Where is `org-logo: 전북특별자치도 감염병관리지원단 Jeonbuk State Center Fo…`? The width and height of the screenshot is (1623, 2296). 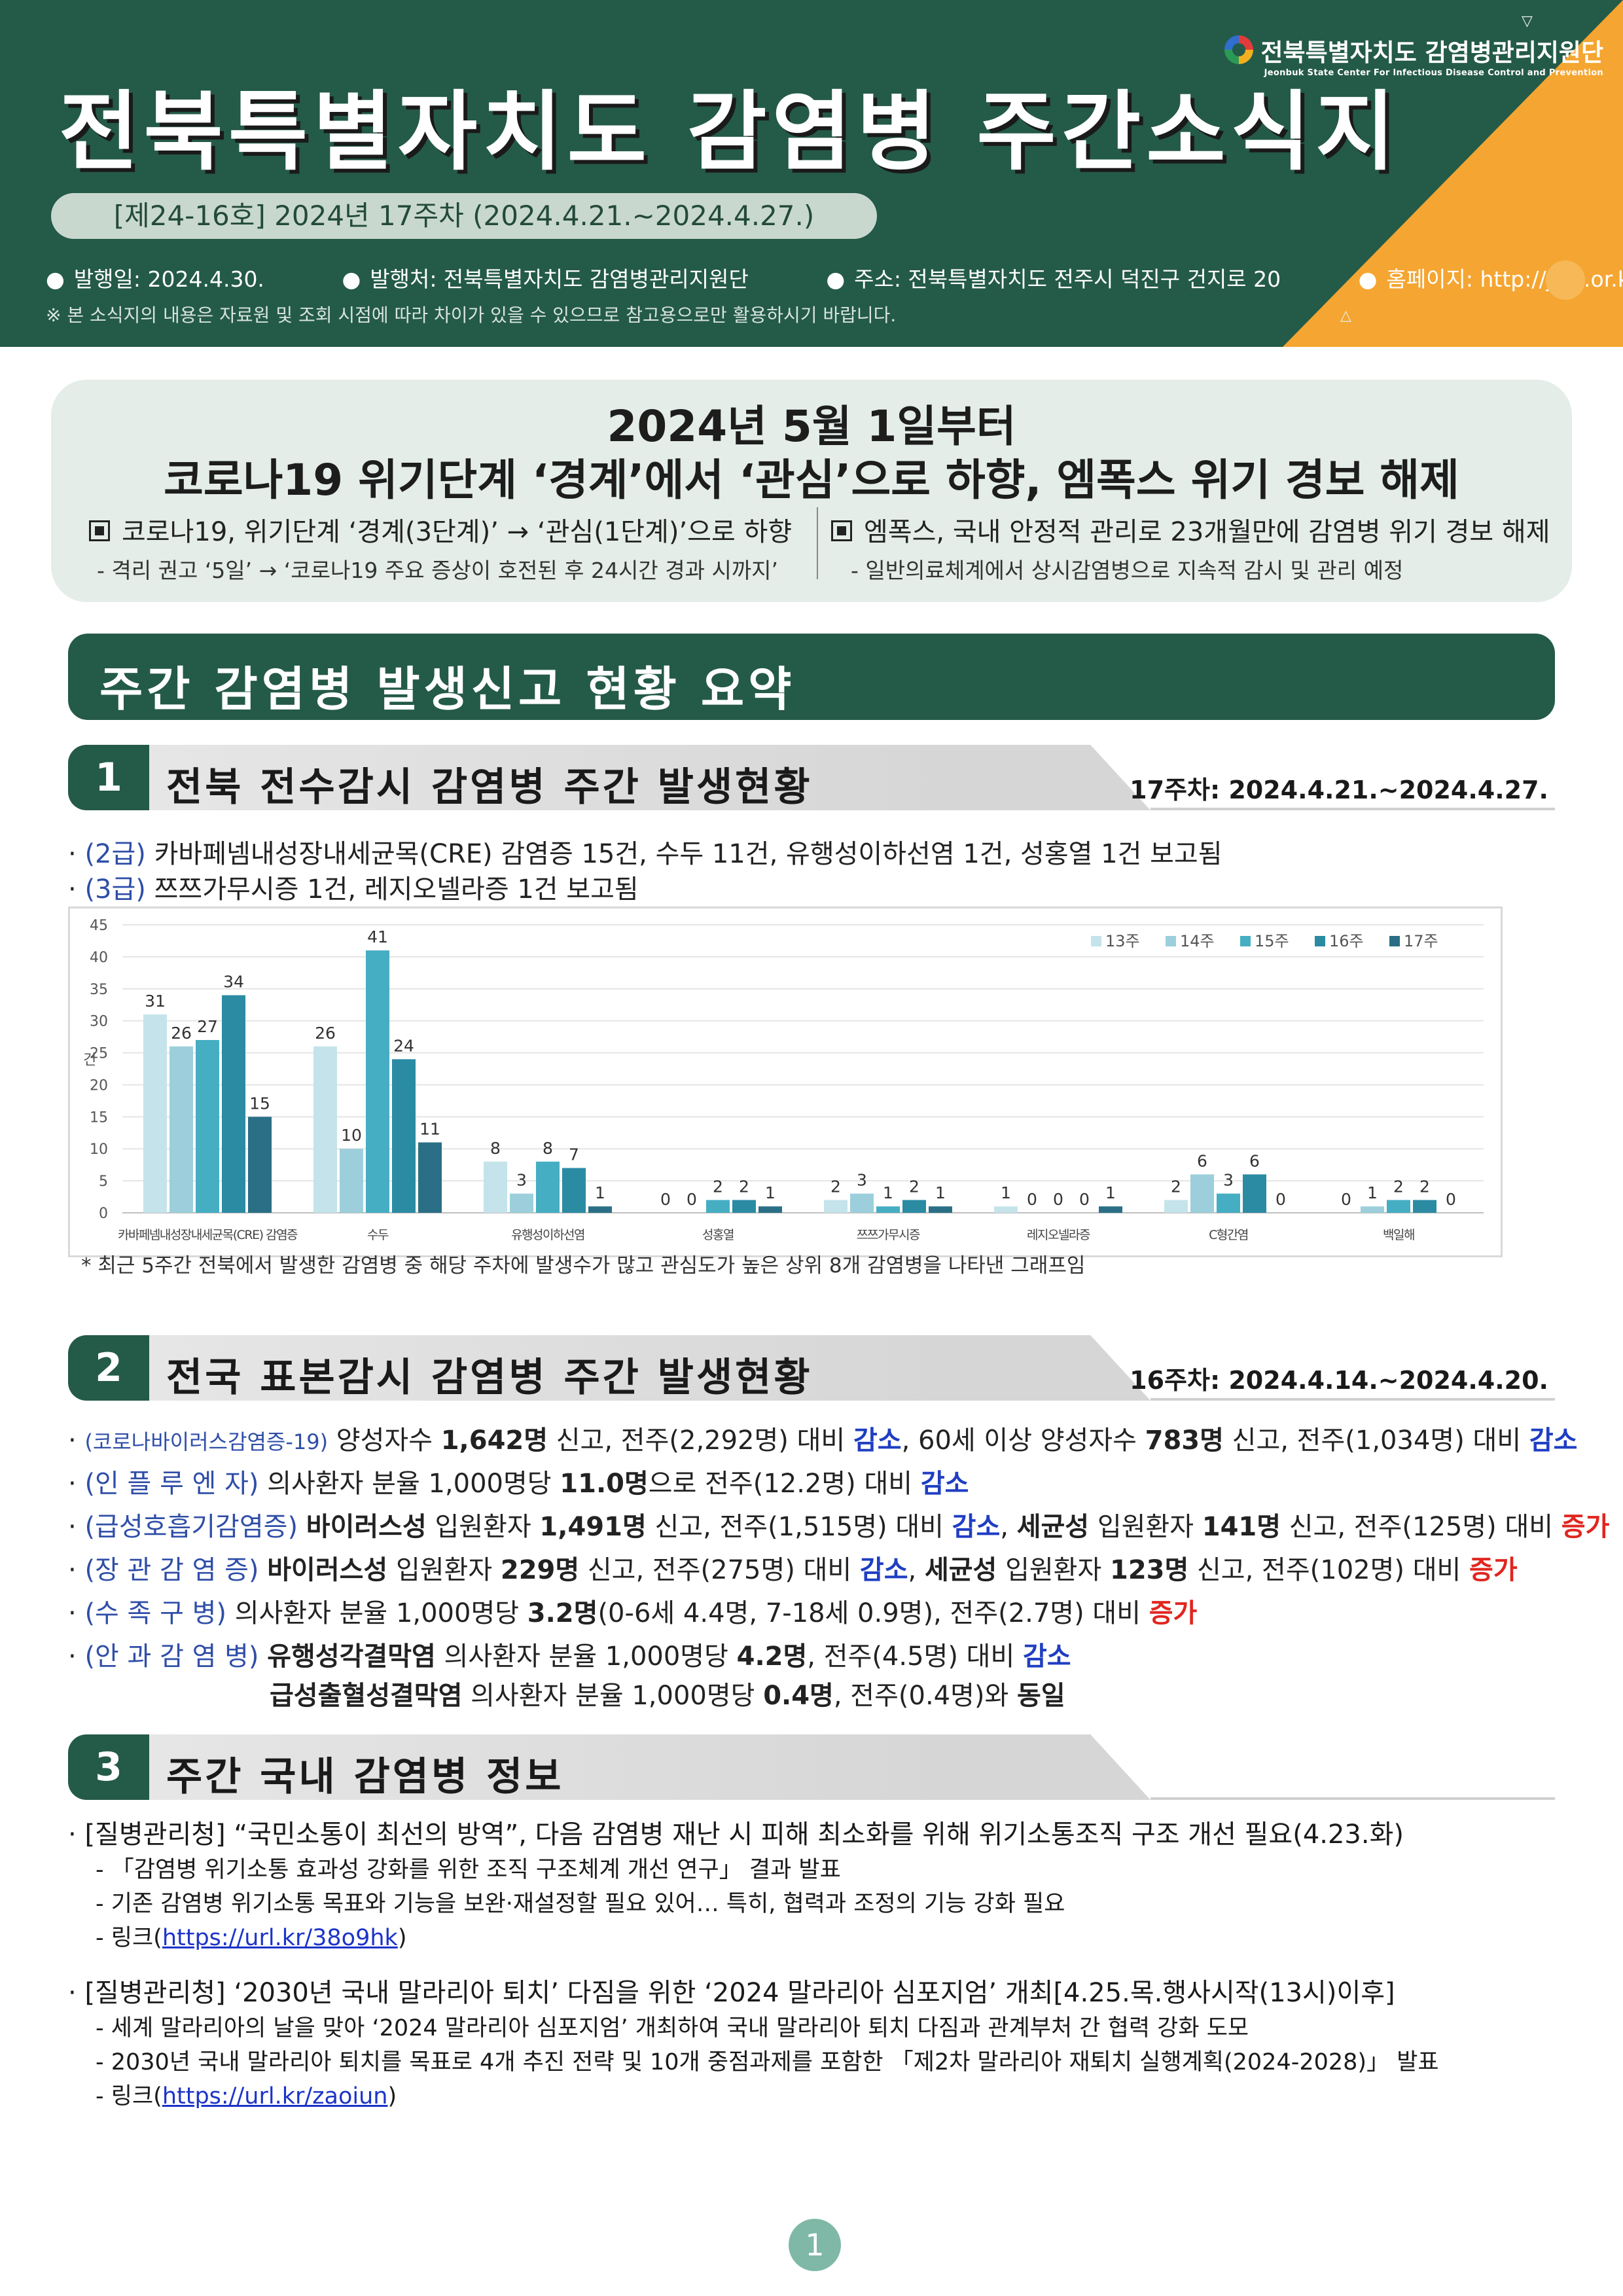 org-logo: 전북특별자치도 감염병관리지원단 Jeonbuk State Center Fo… is located at coordinates (1414, 56).